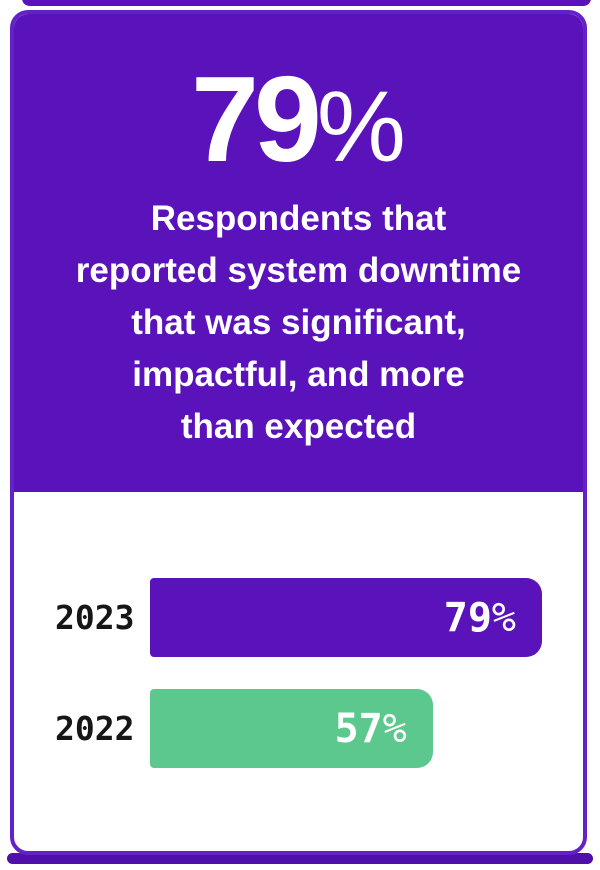 This screenshot has height=870, width=600. What do you see at coordinates (306, 3) in the screenshot?
I see `top-accent-bar` at bounding box center [306, 3].